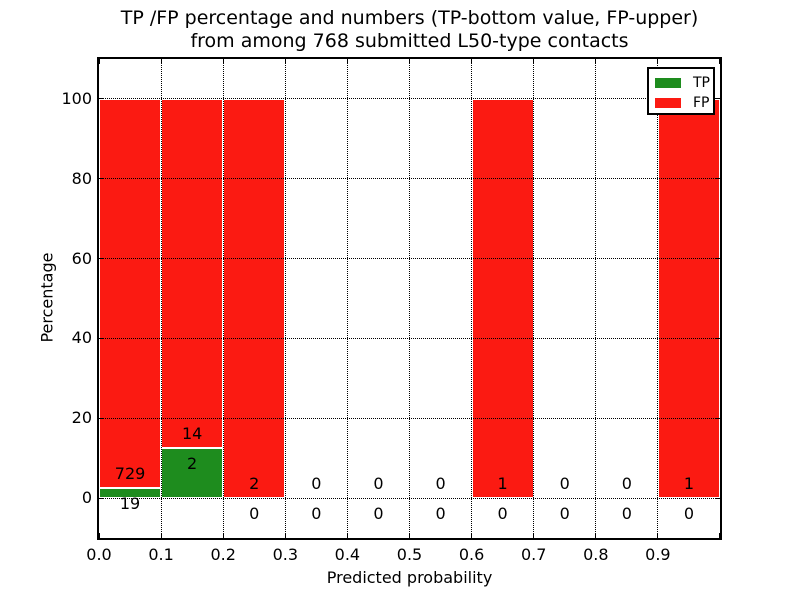  Describe the element at coordinates (533, 554) in the screenshot. I see `x-tick-label: 0.7` at that location.